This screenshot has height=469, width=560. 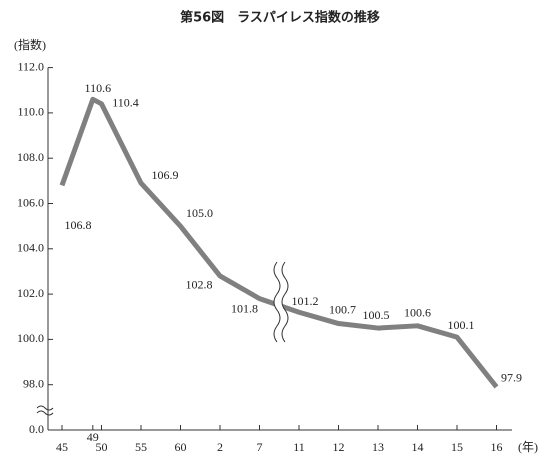 I want to click on x-tick-label: 55, so click(x=141, y=447).